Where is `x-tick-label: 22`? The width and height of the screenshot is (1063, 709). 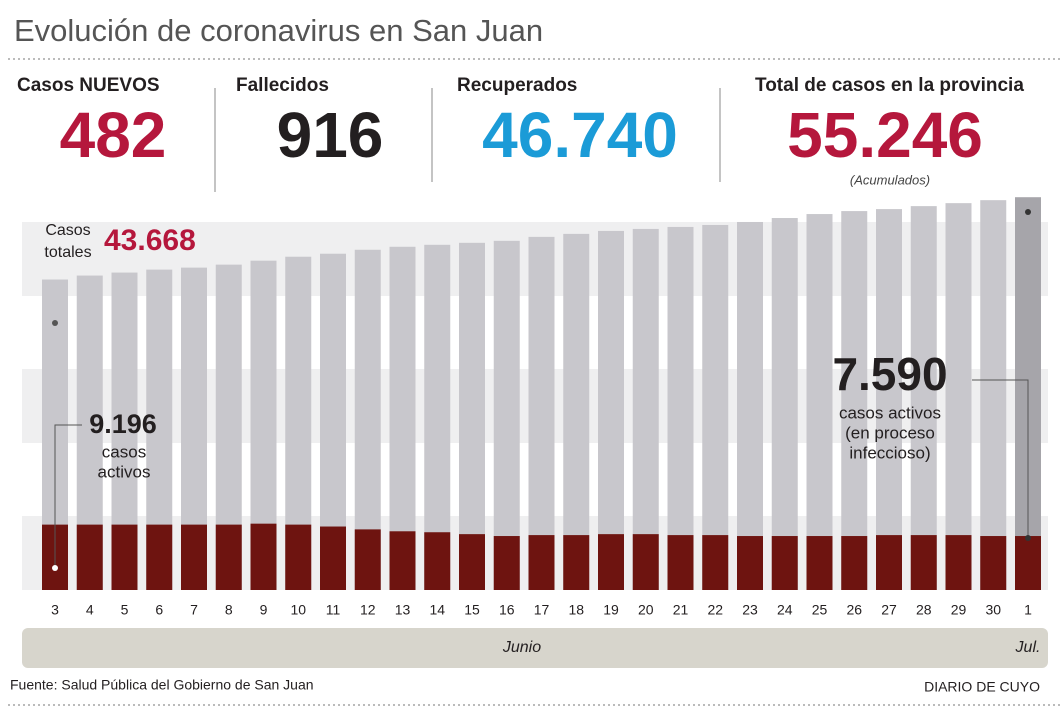
x-tick-label: 22 is located at coordinates (715, 610).